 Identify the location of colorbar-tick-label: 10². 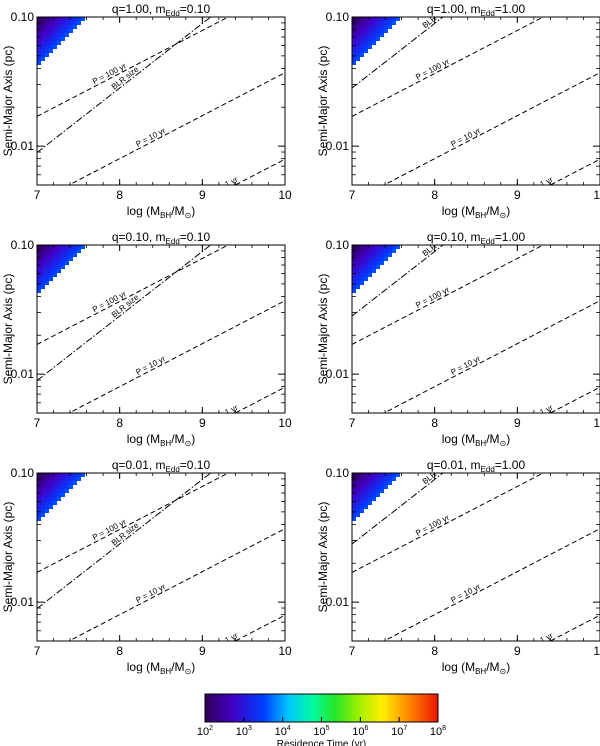
(205, 731).